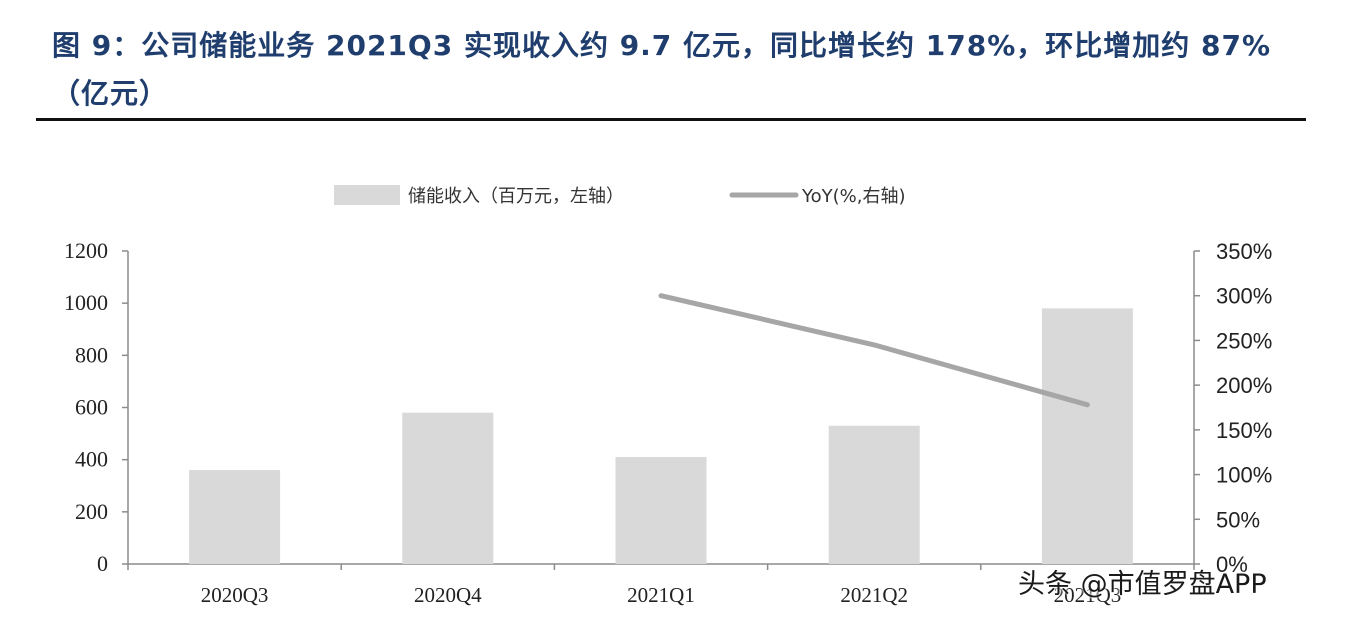 Image resolution: width=1364 pixels, height=620 pixels. I want to click on left-tick-label: 200, so click(91, 511).